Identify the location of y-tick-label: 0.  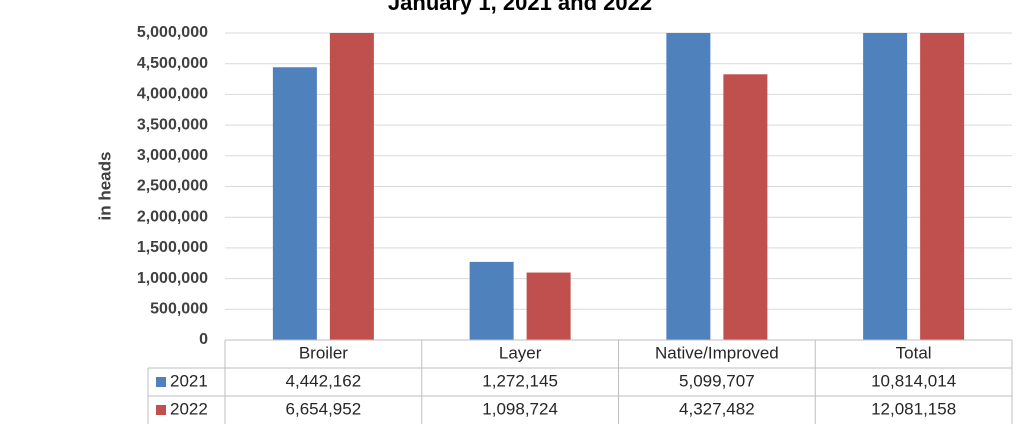
(203, 339).